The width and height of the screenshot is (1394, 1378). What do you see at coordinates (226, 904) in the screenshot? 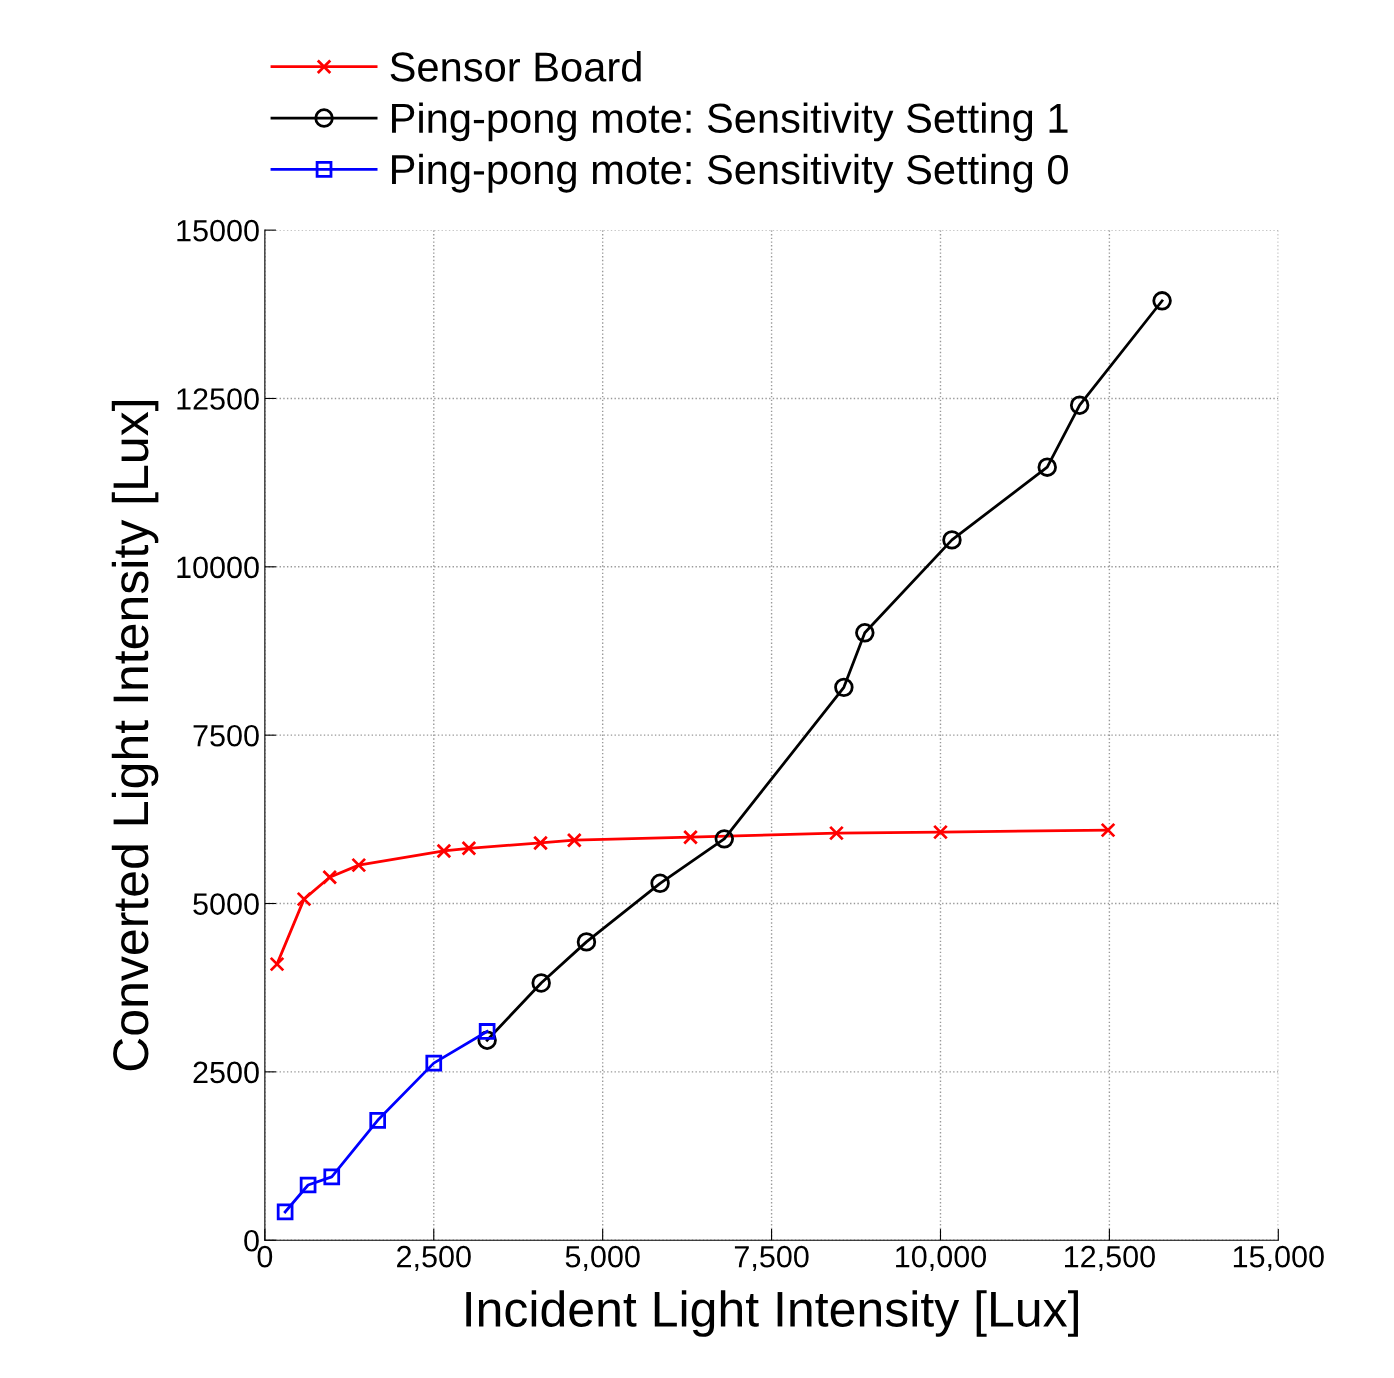
I see `y-tick-label: 5000` at bounding box center [226, 904].